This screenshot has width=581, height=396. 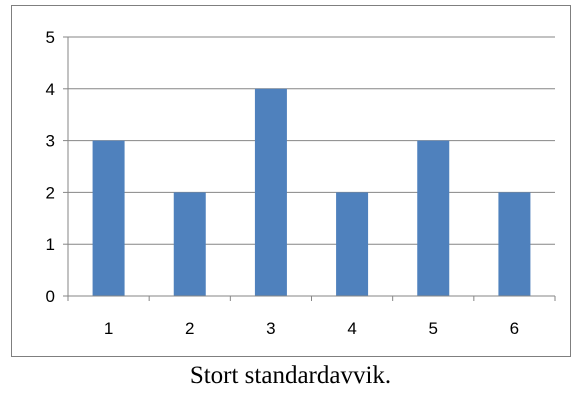 I want to click on y-tick-labels: 0 1 2 3 4 5, so click(x=50, y=167).